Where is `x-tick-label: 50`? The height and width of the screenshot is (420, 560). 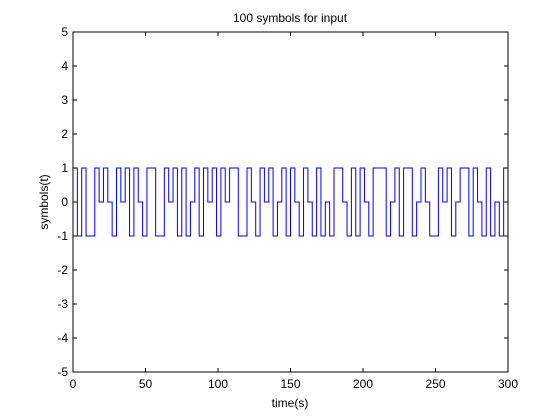 x-tick-label: 50 is located at coordinates (146, 384).